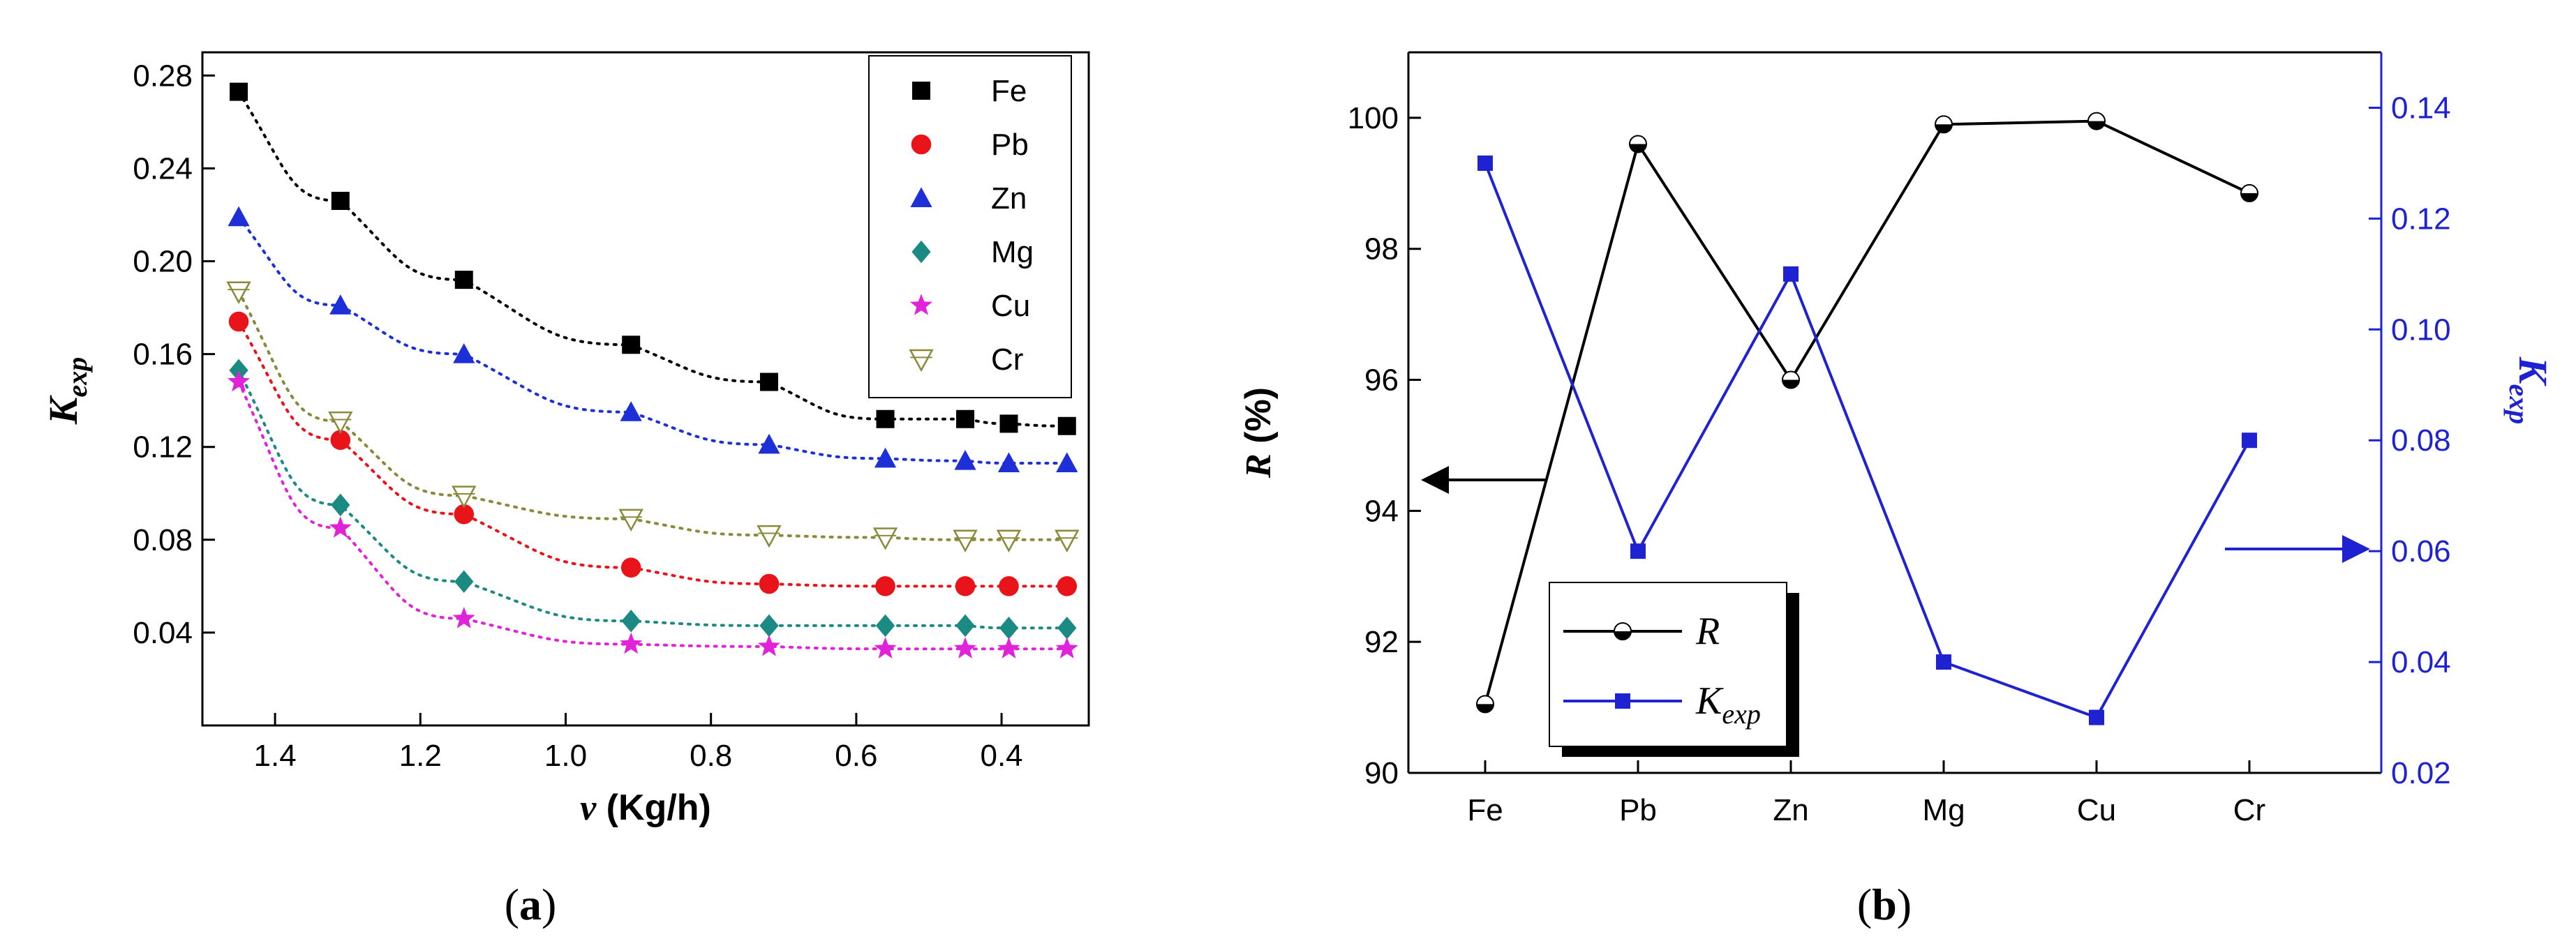  I want to click on chart-b-ytick-left-label: 96, so click(1381, 380).